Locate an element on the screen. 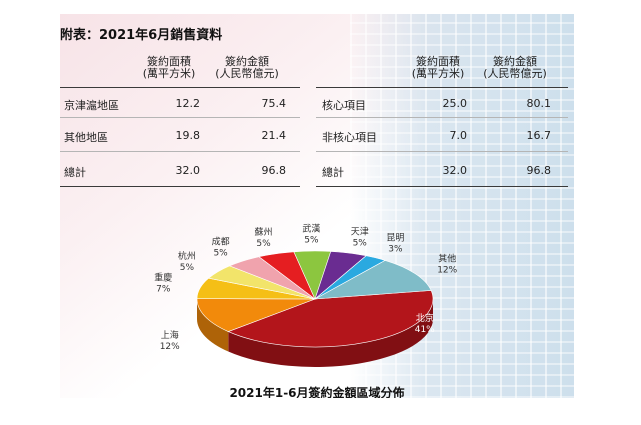 Image resolution: width=641 pixels, height=425 pixels. table-right-header-area: 簽約面積 (萬平方米) is located at coordinates (438, 68).